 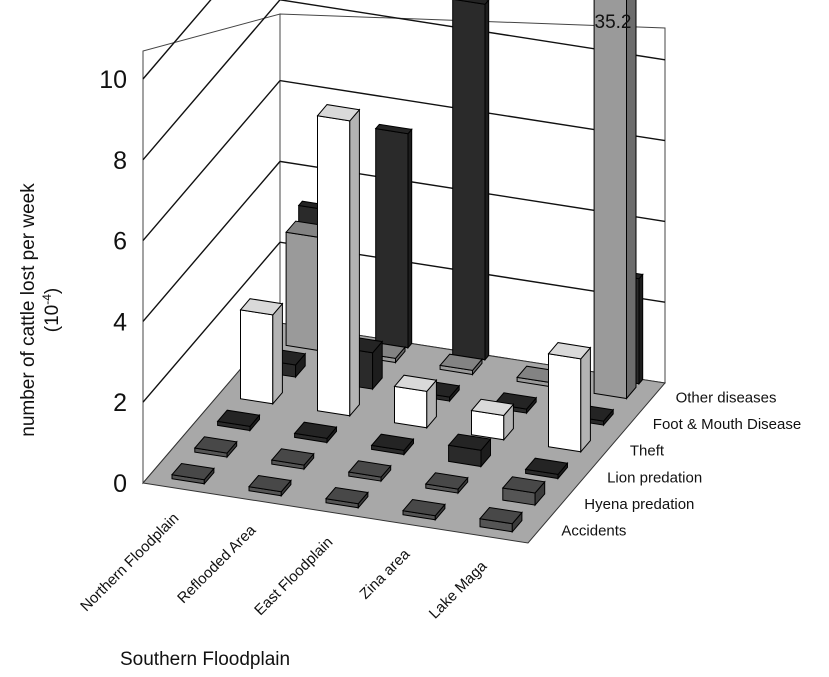 I want to click on gridline, so click(x=177, y=40).